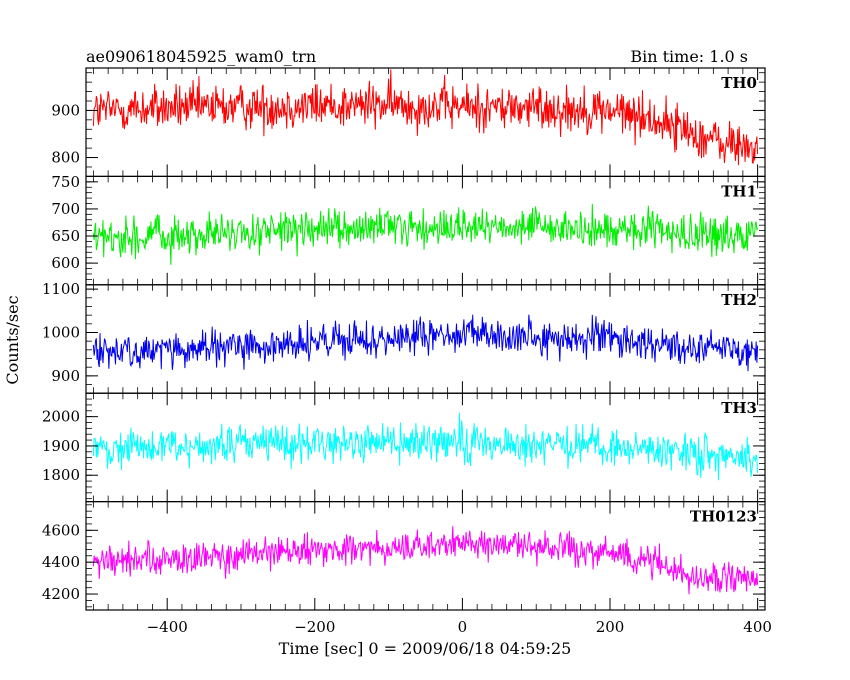 Image resolution: width=850 pixels, height=680 pixels. I want to click on series-line-th2, so click(425, 343).